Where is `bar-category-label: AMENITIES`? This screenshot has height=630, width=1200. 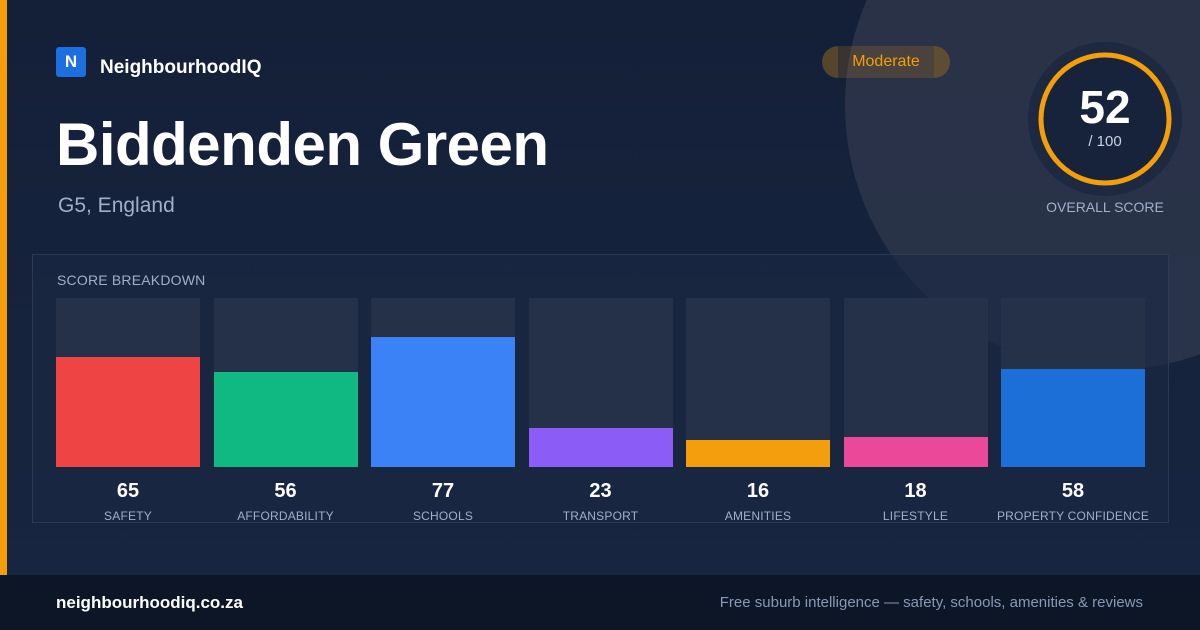
bar-category-label: AMENITIES is located at coordinates (758, 516).